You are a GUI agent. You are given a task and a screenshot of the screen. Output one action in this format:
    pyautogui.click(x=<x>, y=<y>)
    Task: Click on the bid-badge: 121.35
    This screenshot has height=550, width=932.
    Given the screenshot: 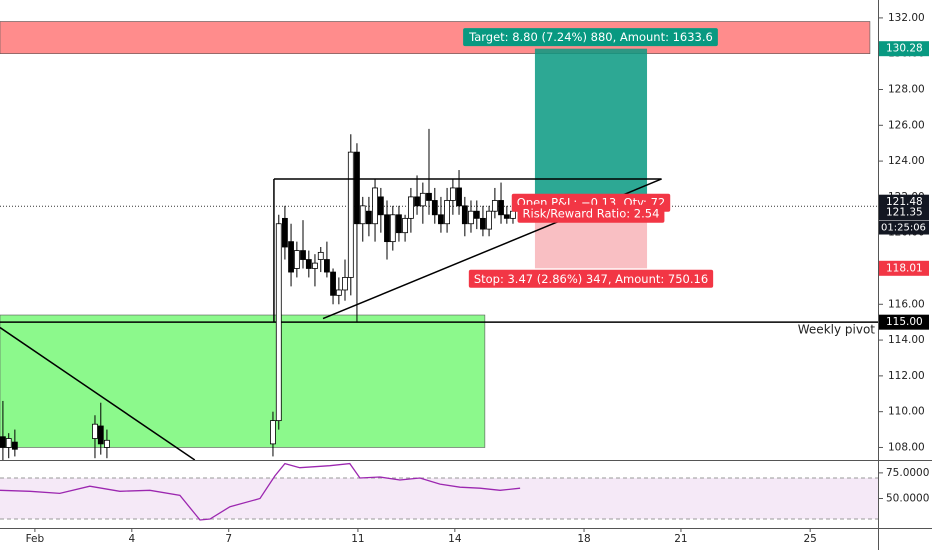 What is the action you would take?
    pyautogui.click(x=904, y=213)
    